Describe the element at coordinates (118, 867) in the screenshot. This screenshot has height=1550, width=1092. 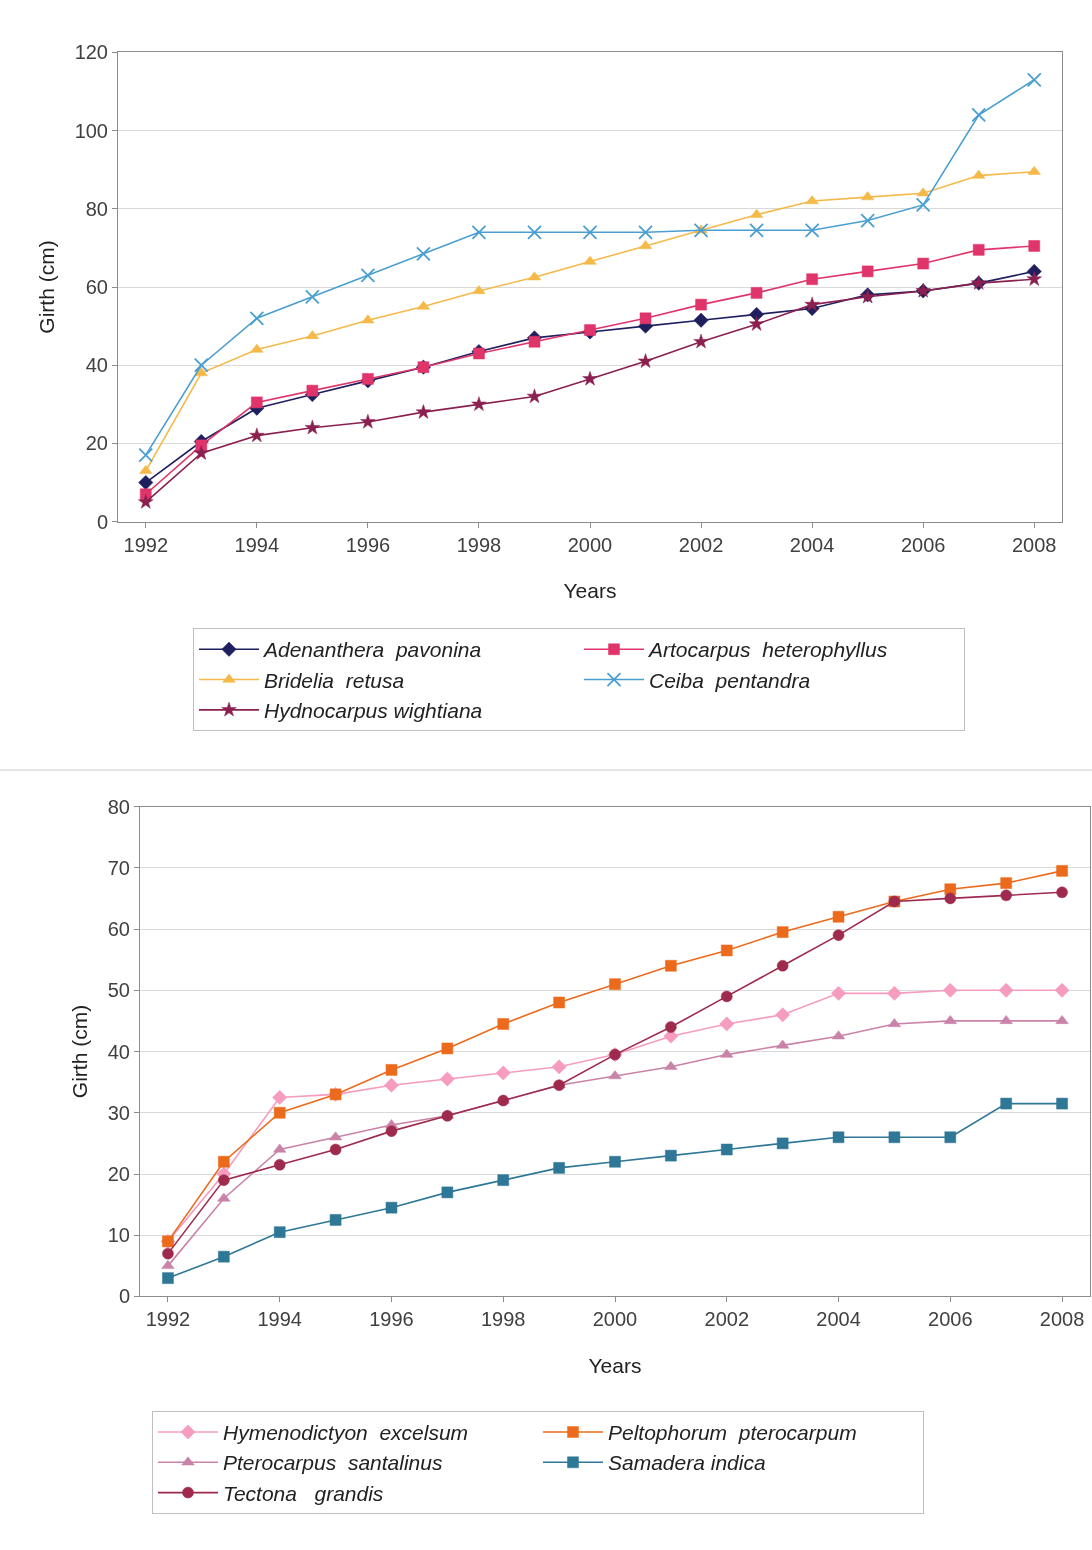
I see `y-tick-label: 70` at that location.